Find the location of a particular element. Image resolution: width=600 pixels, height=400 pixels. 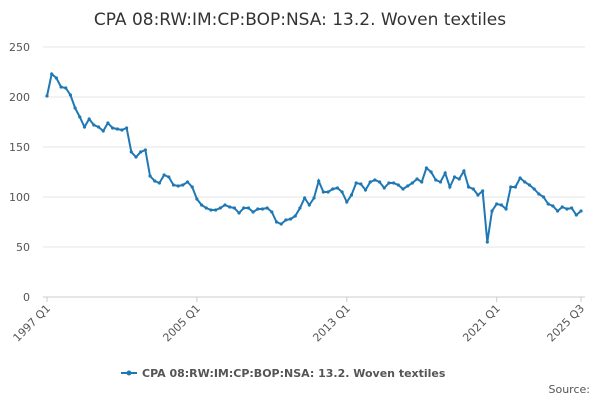

y-tick-label: 100 is located at coordinates (19, 197).